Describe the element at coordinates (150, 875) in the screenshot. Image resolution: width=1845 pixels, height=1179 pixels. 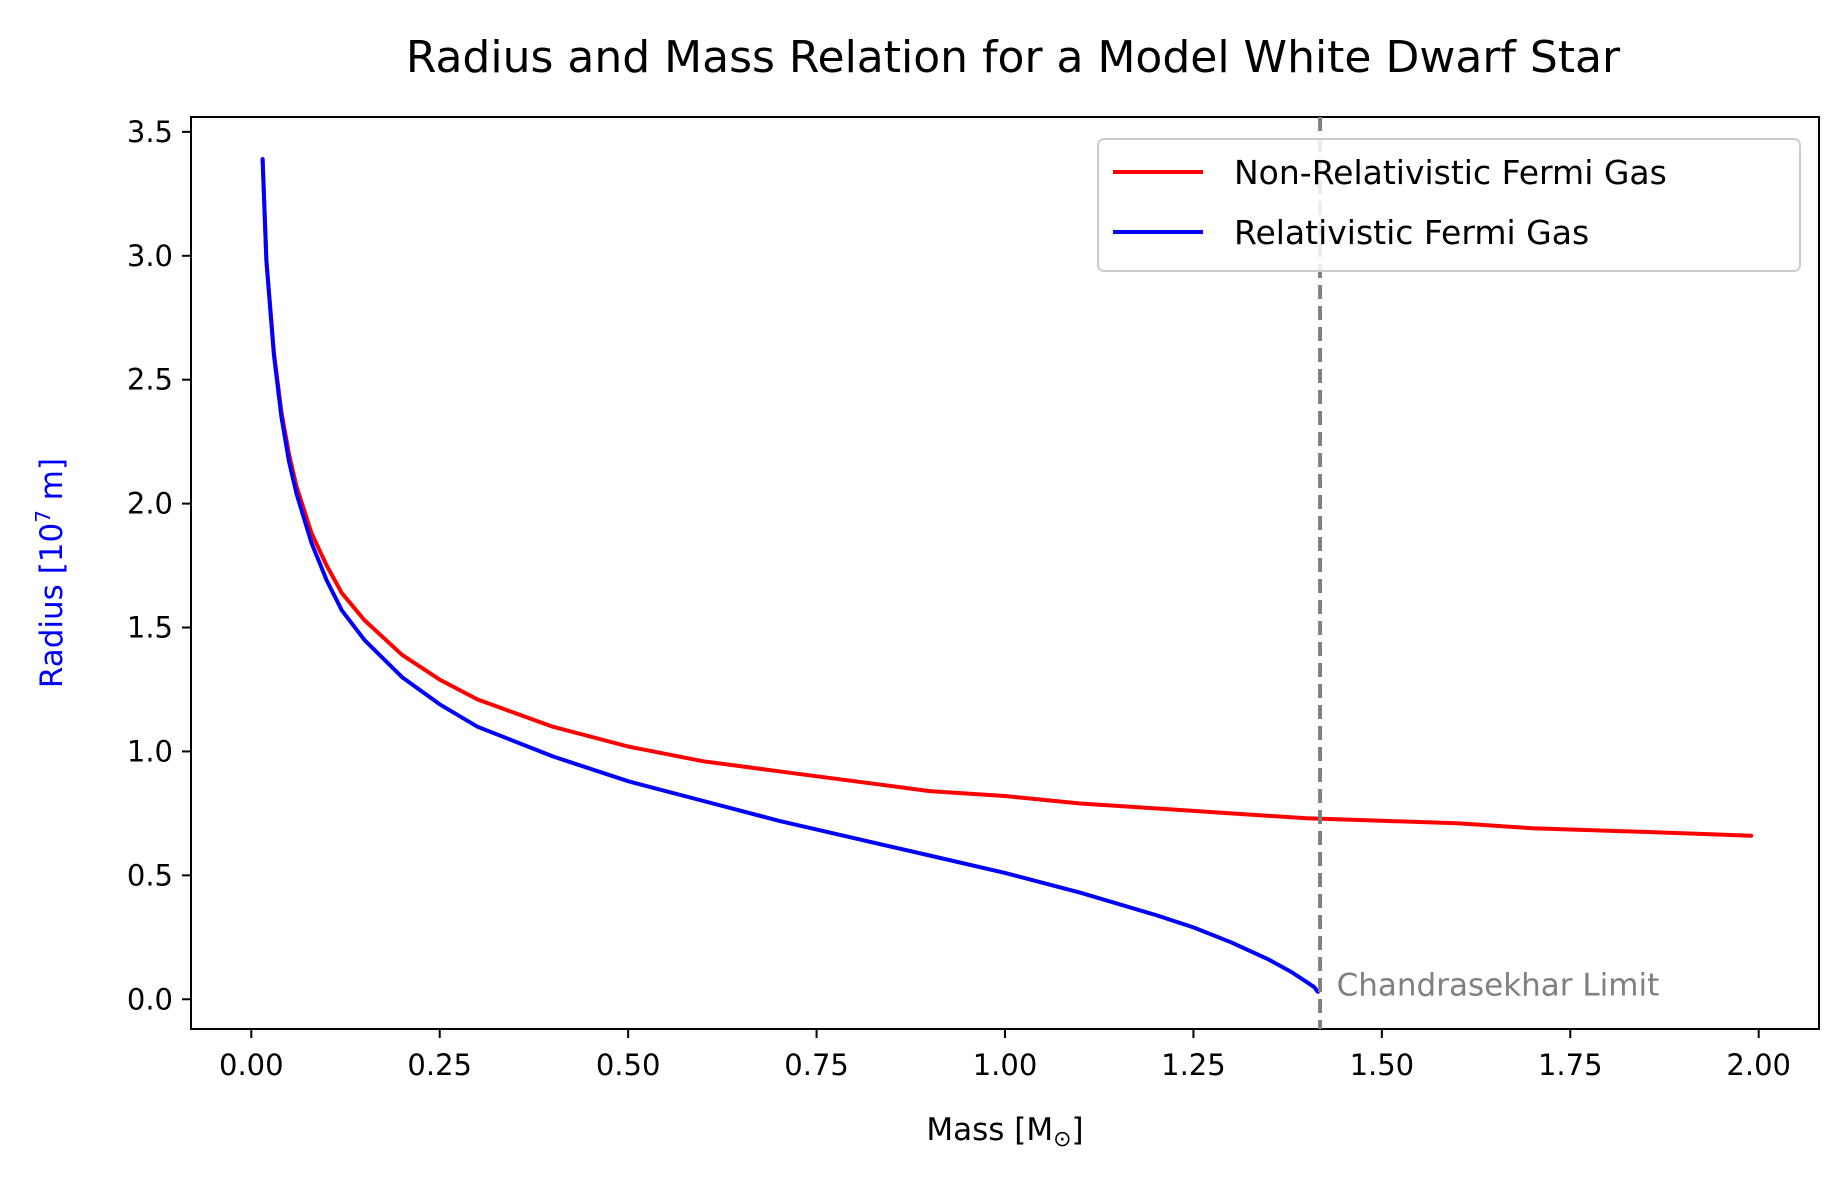
I see `y-tick-label: 0.5` at that location.